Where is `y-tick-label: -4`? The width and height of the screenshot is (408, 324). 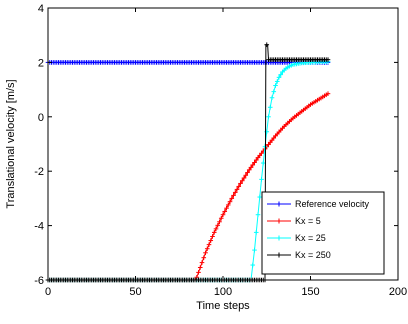
y-tick-label: -4 is located at coordinates (39, 227).